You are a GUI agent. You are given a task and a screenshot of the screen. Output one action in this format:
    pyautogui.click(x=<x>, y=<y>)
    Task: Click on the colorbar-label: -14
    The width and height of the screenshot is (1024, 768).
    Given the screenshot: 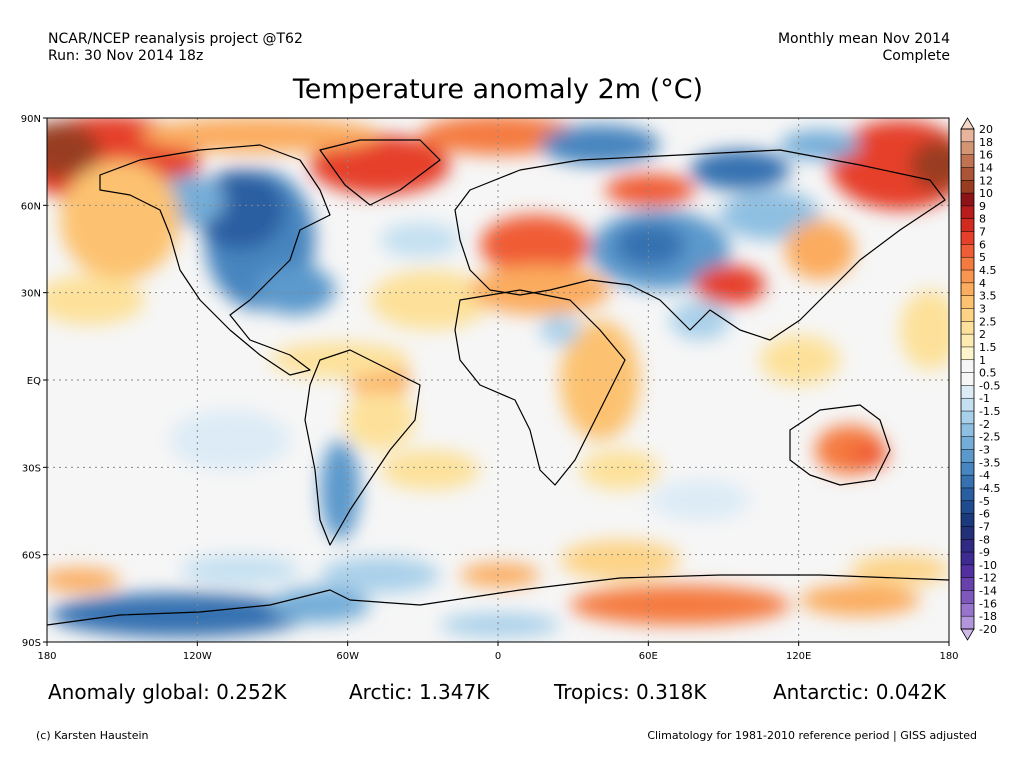 What is the action you would take?
    pyautogui.click(x=988, y=591)
    